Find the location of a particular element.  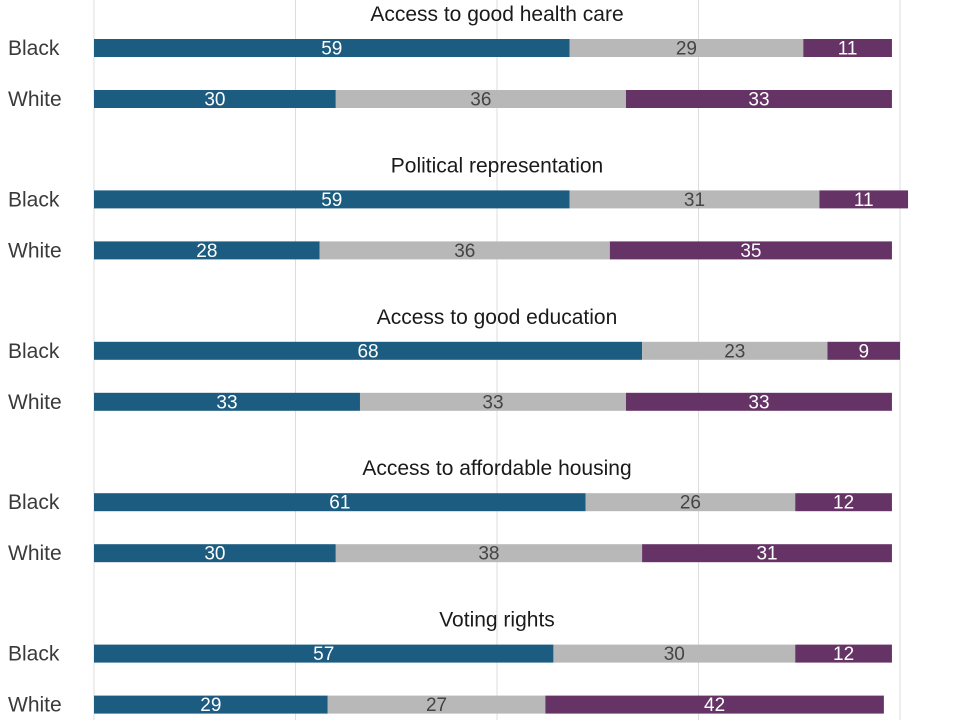

data-label: 28 is located at coordinates (206, 251).